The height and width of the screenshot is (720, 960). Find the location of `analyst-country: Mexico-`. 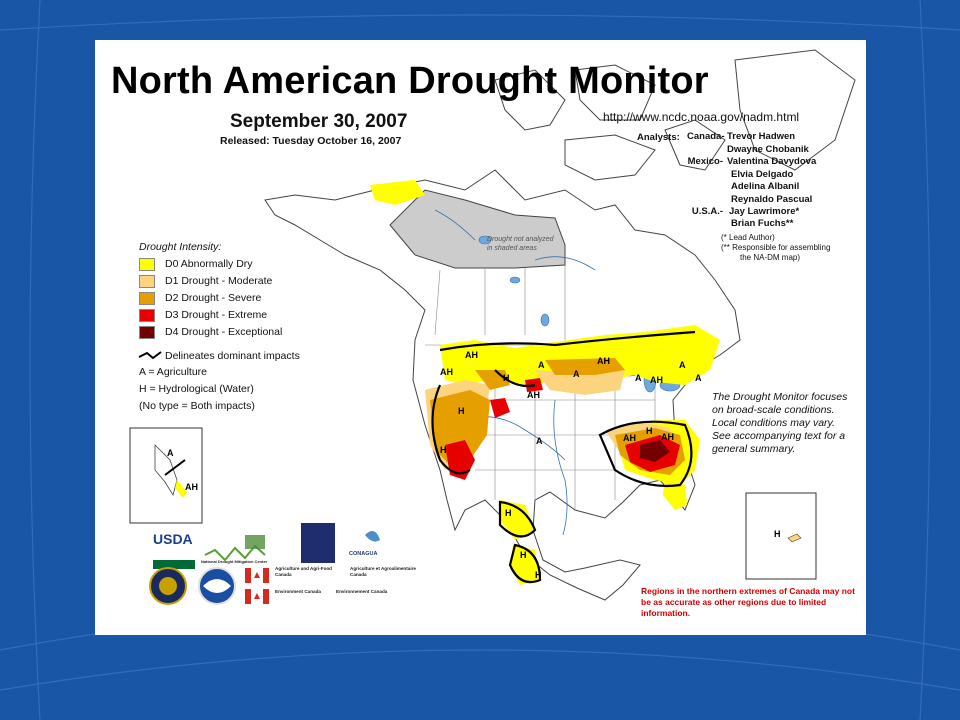

analyst-country: Mexico- is located at coordinates (705, 161).